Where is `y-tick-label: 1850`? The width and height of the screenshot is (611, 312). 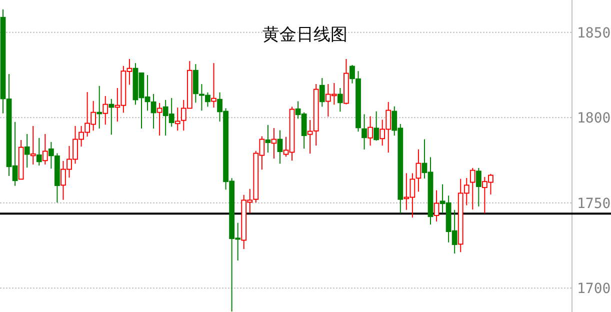
y-tick-label: 1850 is located at coordinates (594, 33).